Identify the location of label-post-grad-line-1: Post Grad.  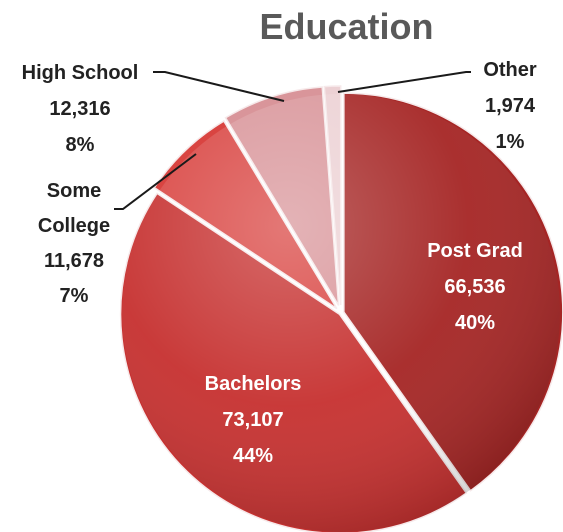
(475, 251).